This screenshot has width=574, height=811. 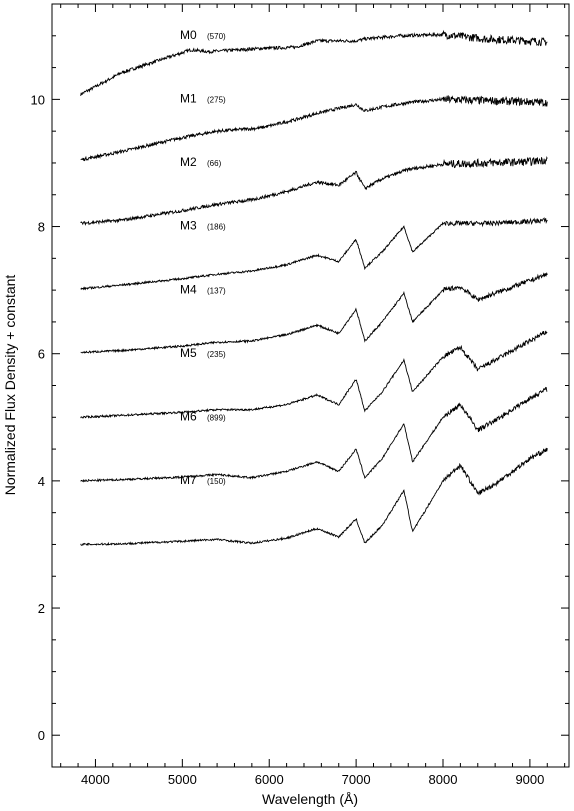 I want to click on spectrum-line-m0, so click(x=314, y=62).